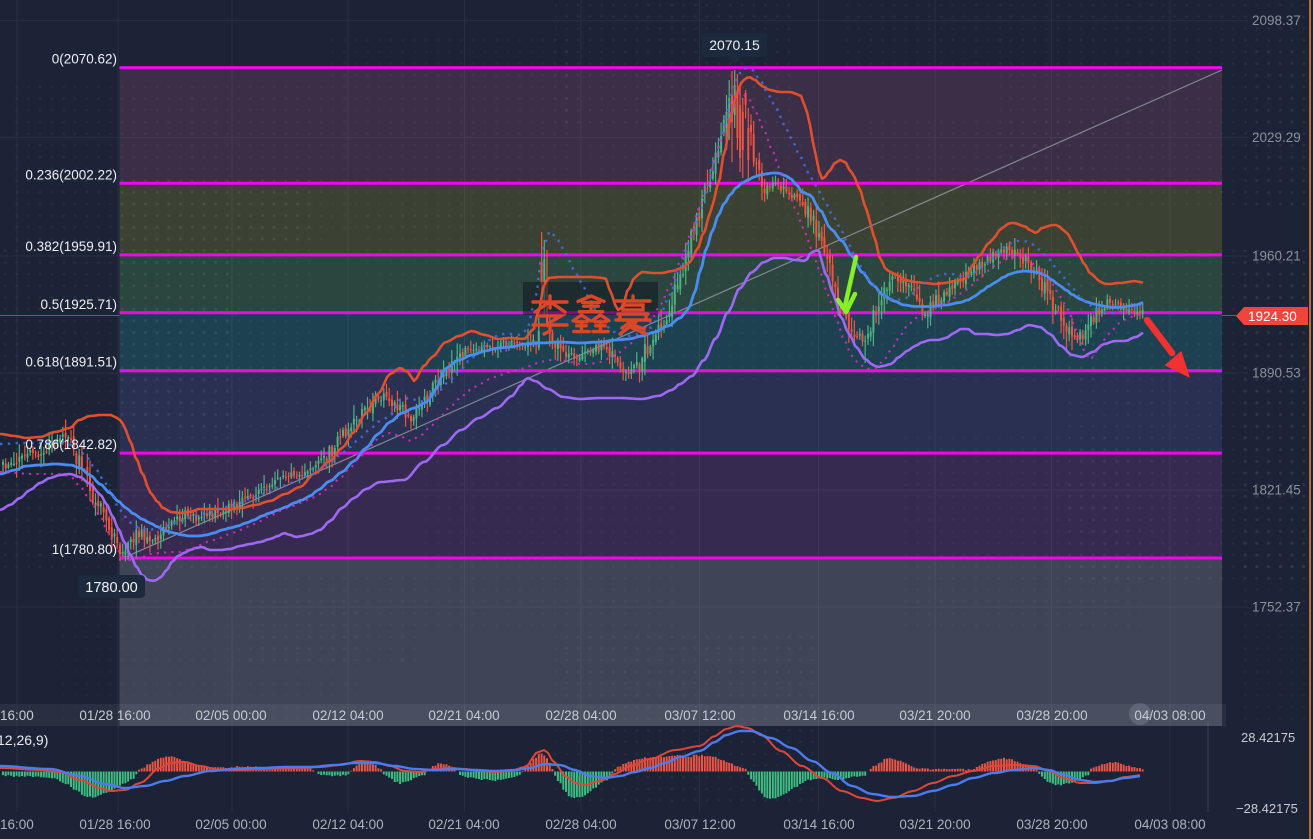 The image size is (1313, 839). What do you see at coordinates (71, 174) in the screenshot?
I see `svg-text: 0.236(2002.22)` at bounding box center [71, 174].